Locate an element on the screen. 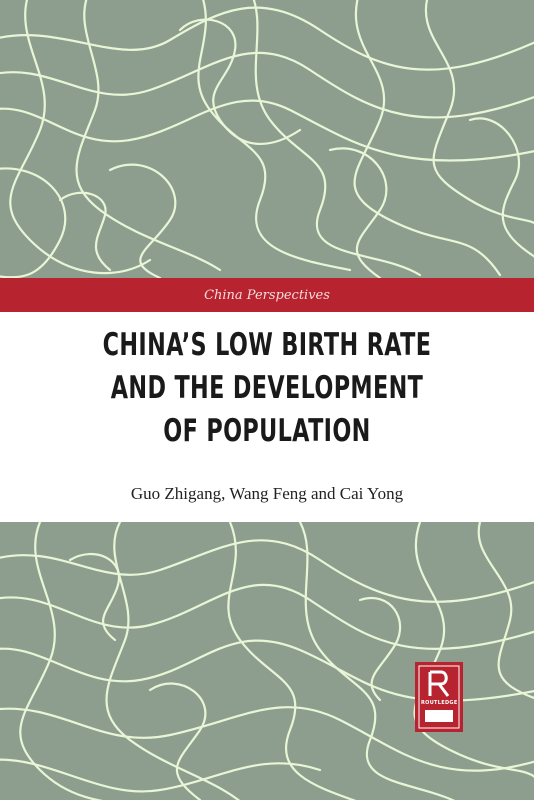 This screenshot has width=534, height=800. book-authors: Guo Zhigang, Wang Feng and Cai Yong is located at coordinates (267, 493).